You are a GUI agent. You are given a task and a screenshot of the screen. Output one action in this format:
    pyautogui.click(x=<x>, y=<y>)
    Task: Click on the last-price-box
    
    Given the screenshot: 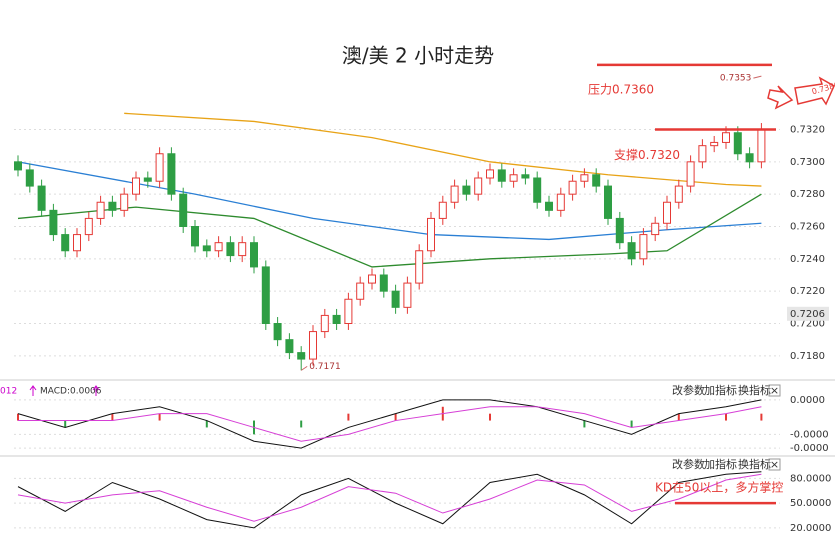 What is the action you would take?
    pyautogui.click(x=808, y=313)
    